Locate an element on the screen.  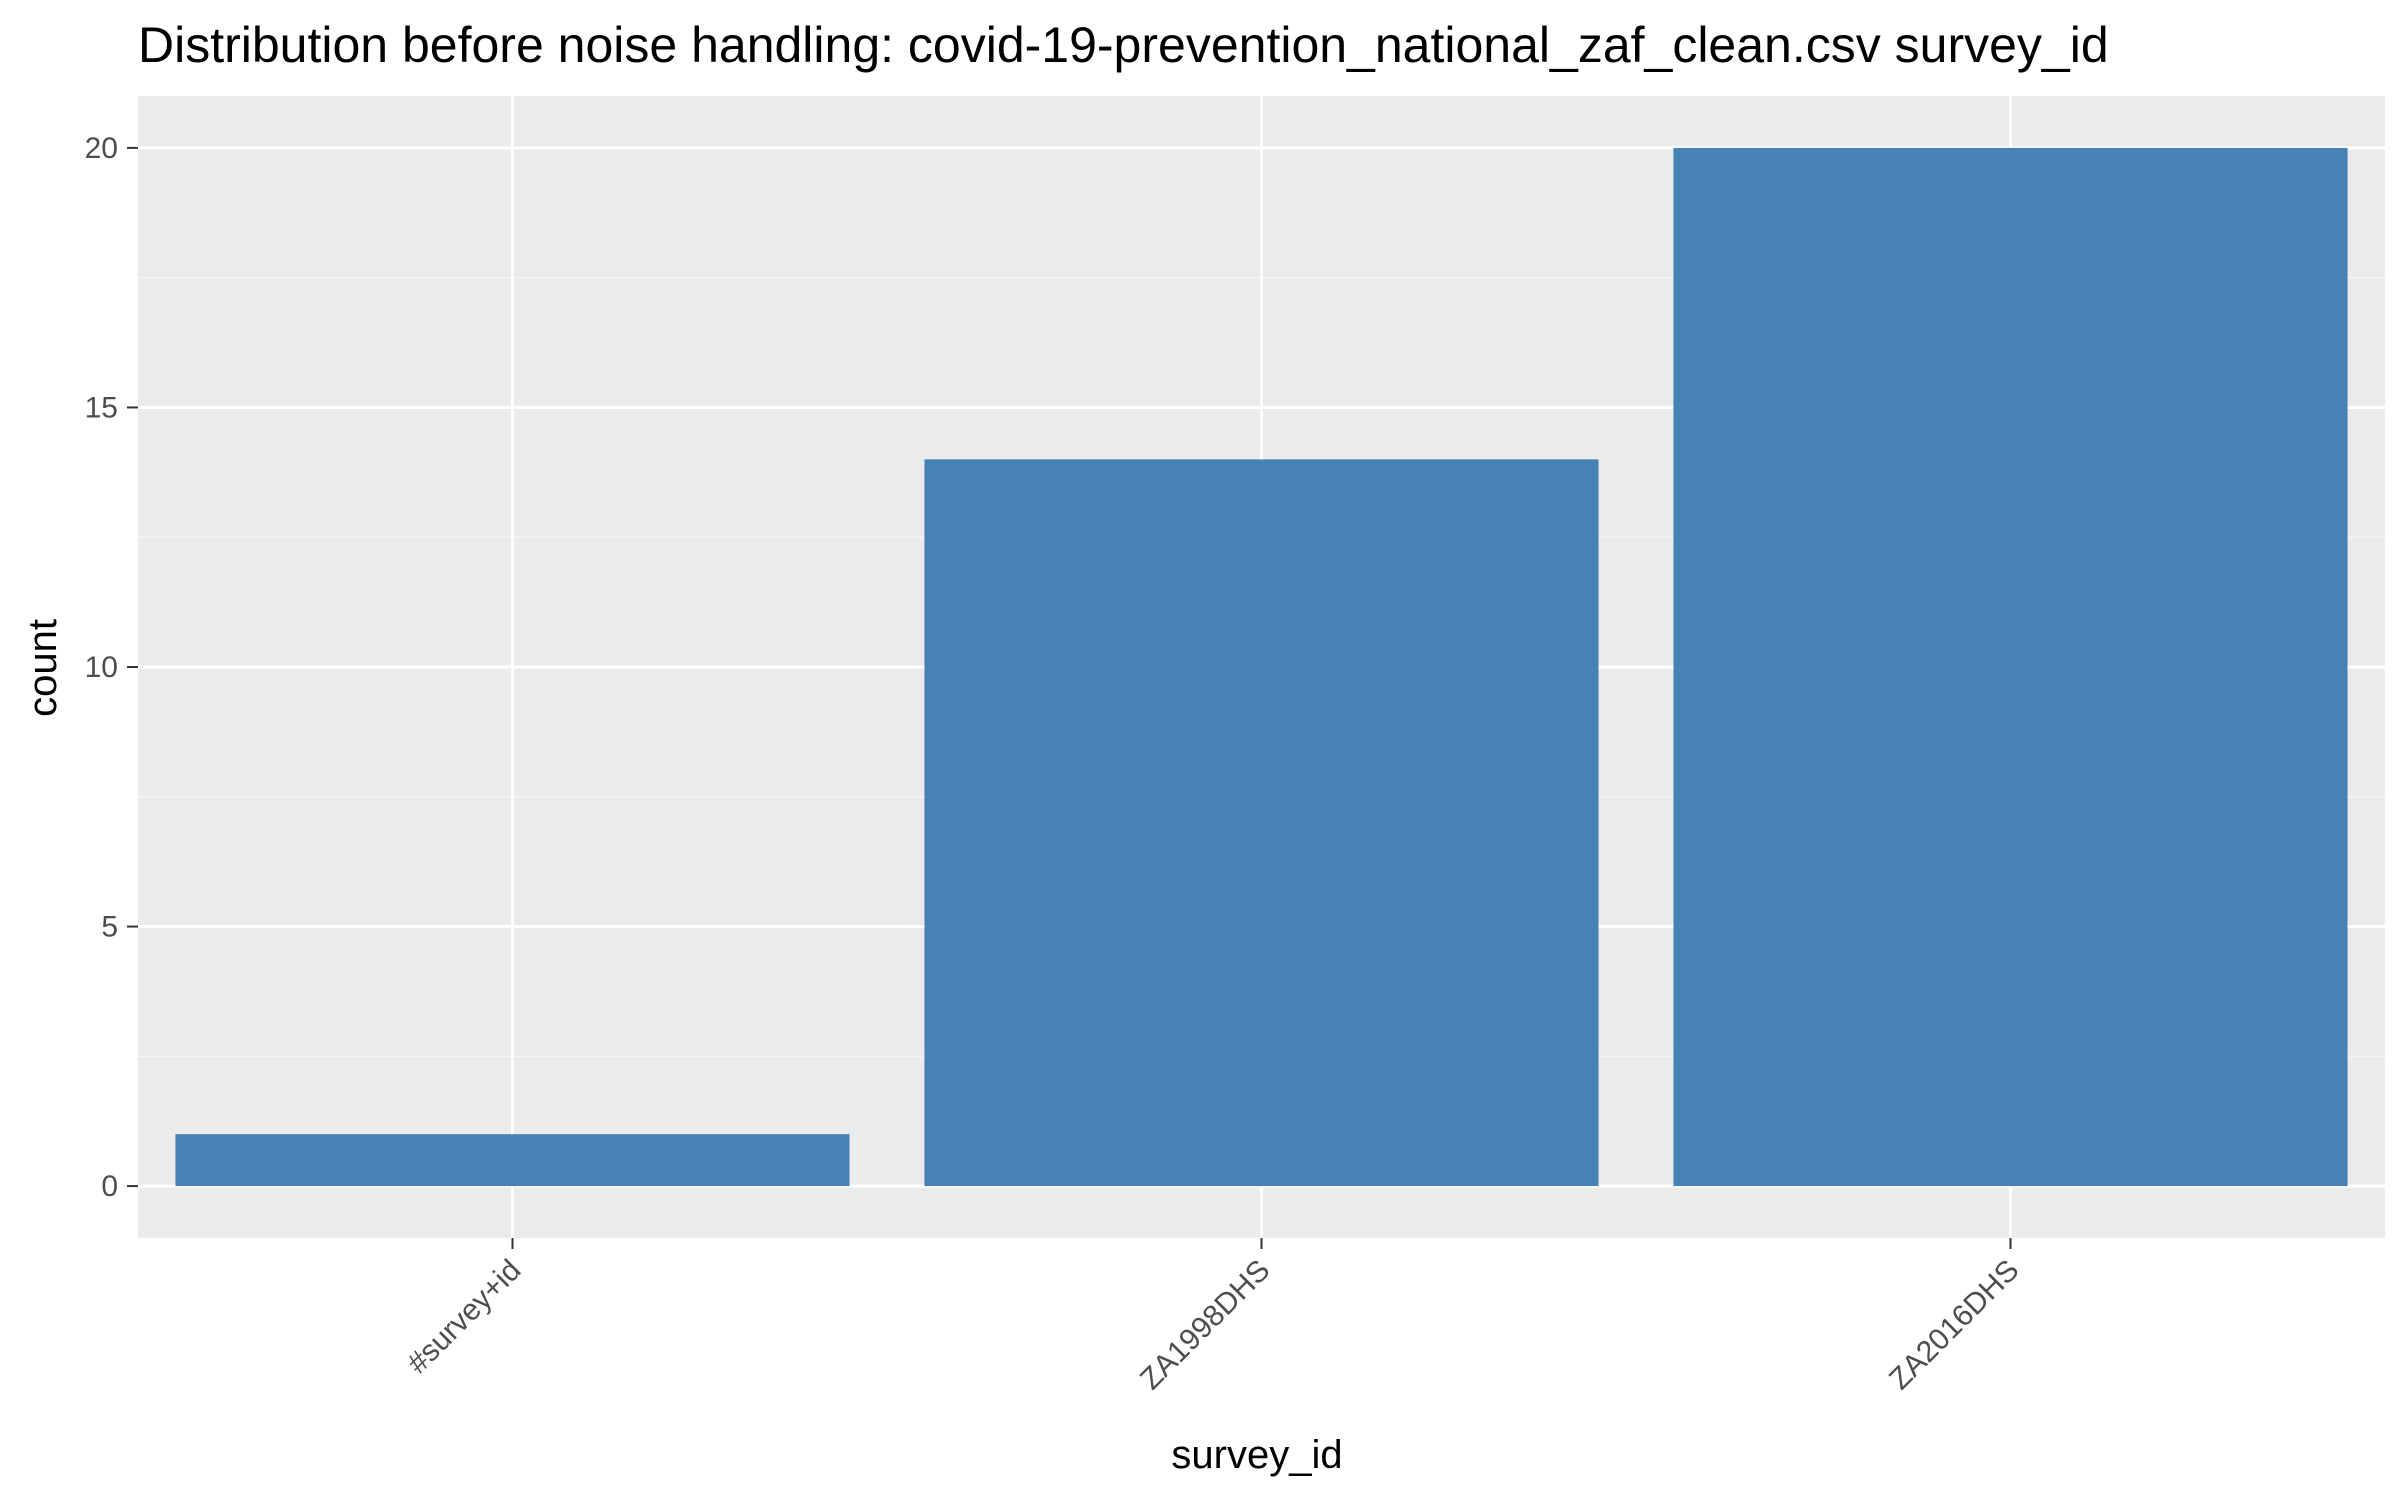
y-axis: 0 5 10 15 20 is located at coordinates (111, 667).